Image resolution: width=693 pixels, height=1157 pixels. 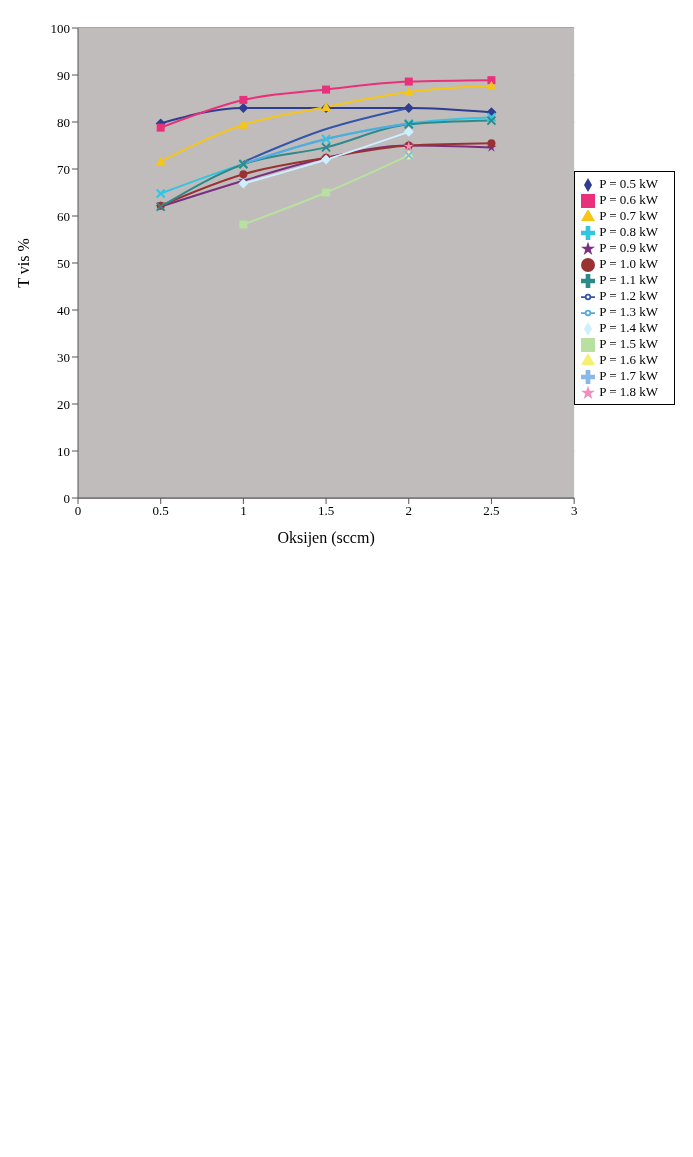 I want to click on legend-label: P = 0.7 kW, so click(x=628, y=215).